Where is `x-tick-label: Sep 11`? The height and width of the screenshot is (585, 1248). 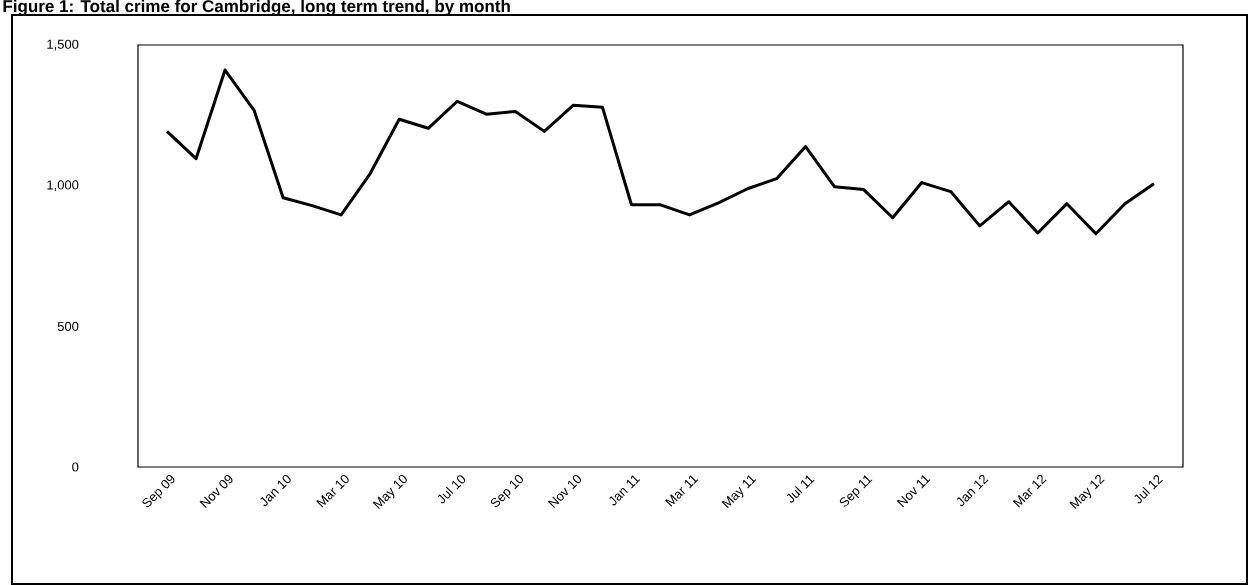 x-tick-label: Sep 11 is located at coordinates (856, 491).